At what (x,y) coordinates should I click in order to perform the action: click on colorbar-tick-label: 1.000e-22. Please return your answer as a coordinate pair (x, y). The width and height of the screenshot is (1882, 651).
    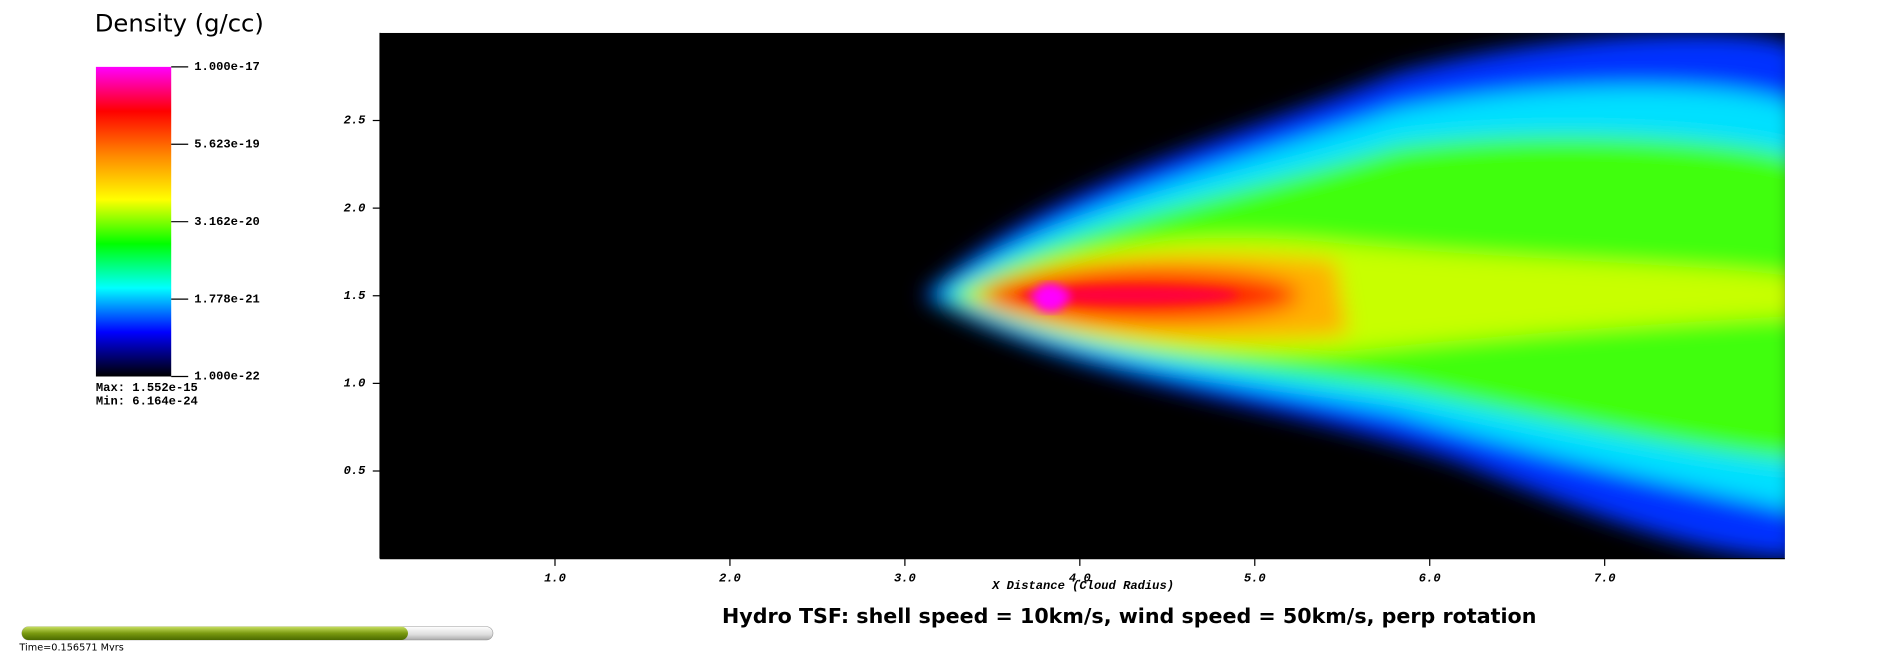
    Looking at the image, I should click on (226, 377).